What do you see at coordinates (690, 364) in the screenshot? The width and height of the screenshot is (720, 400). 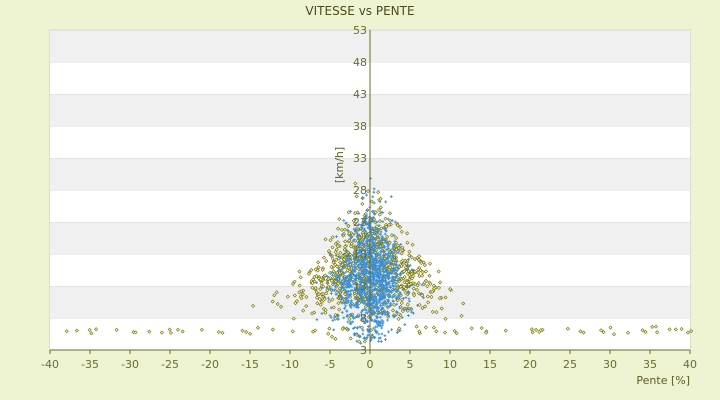 I see `x-tick-label: 40` at bounding box center [690, 364].